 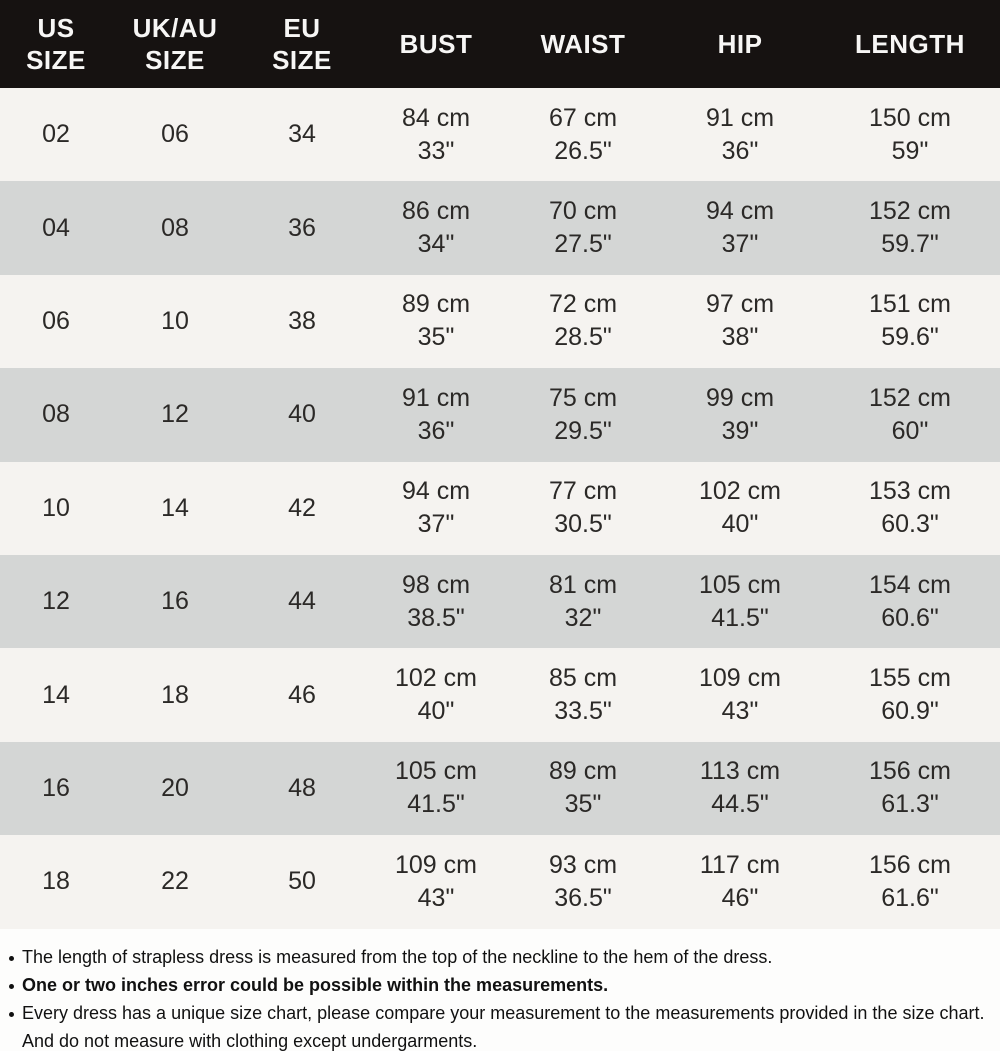 What do you see at coordinates (583, 414) in the screenshot?
I see `cell-waist: 75 cm 29.5"` at bounding box center [583, 414].